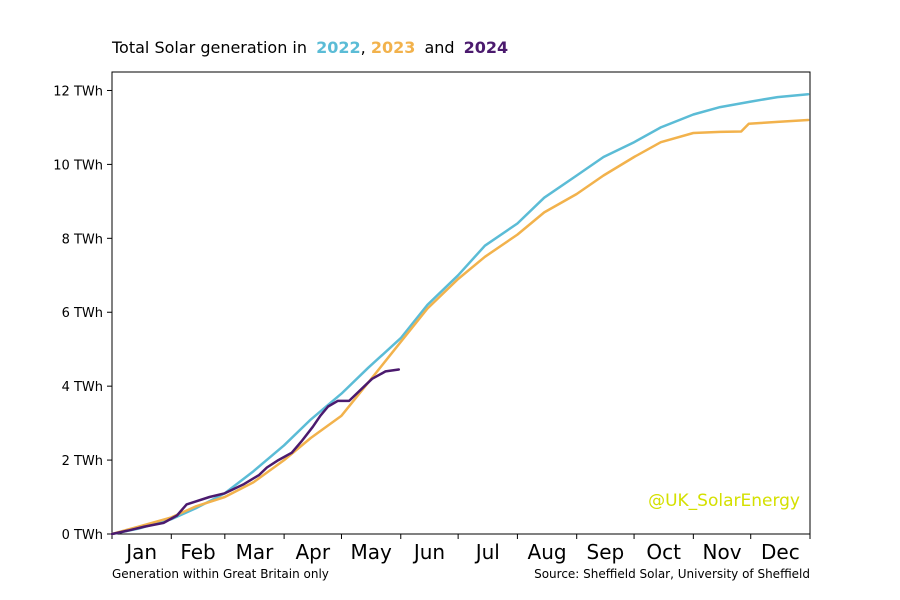 The width and height of the screenshot is (900, 600). What do you see at coordinates (209, 47) in the screenshot?
I see `title-prefix: Total Solar generation in` at bounding box center [209, 47].